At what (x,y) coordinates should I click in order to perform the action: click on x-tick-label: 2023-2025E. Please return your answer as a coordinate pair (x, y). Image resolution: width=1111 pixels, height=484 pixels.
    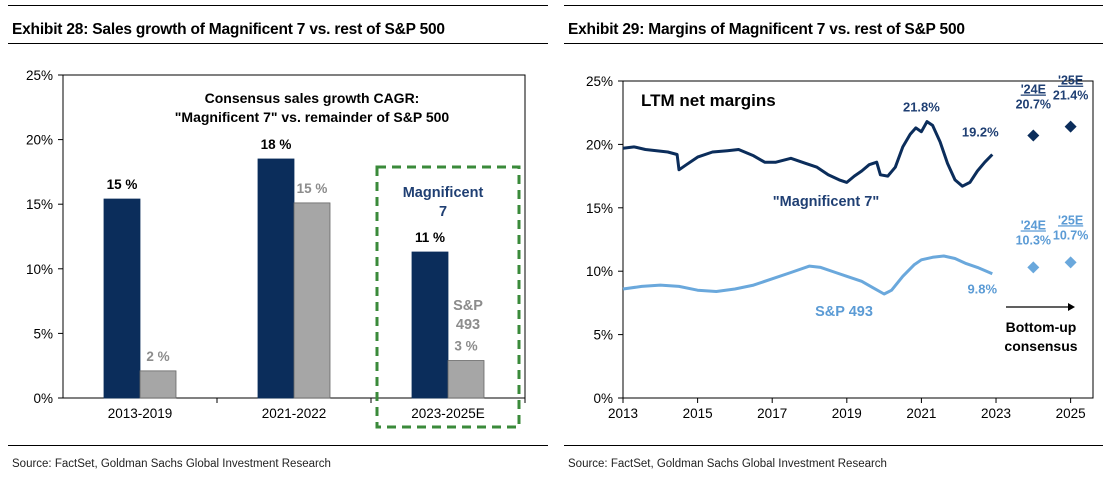
    Looking at the image, I should click on (448, 413).